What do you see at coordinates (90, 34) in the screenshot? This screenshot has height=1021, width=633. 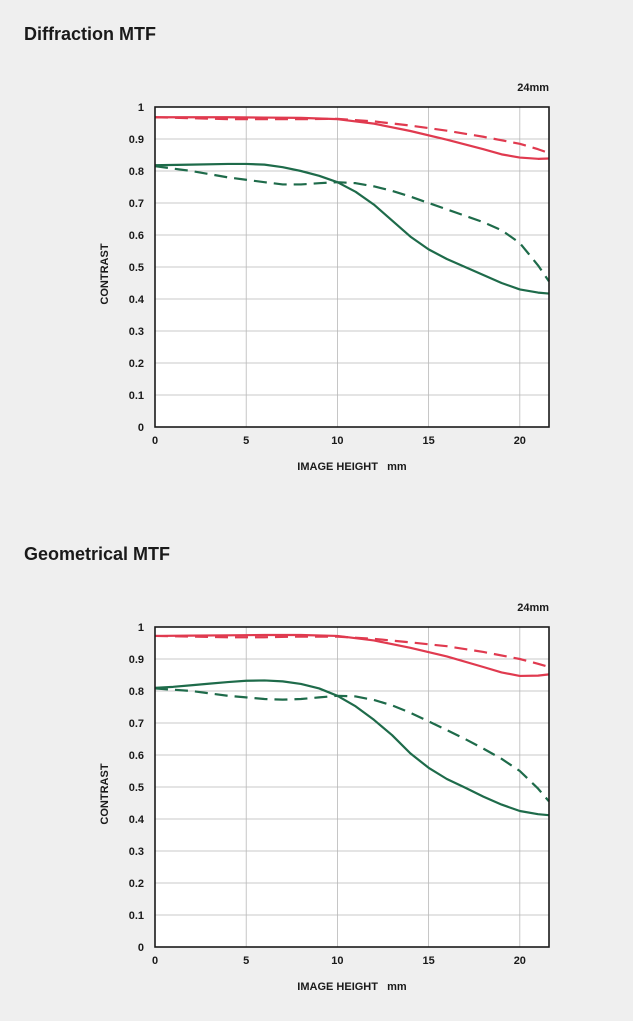 I see `section-title-diffraction: Diffraction MTF` at bounding box center [90, 34].